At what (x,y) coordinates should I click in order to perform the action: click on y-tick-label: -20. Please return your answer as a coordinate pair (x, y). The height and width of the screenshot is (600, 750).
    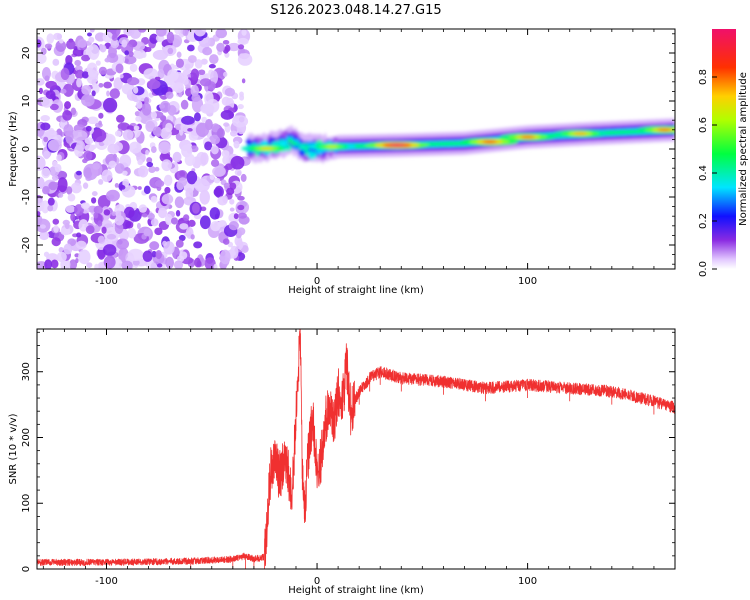
    Looking at the image, I should click on (26, 245).